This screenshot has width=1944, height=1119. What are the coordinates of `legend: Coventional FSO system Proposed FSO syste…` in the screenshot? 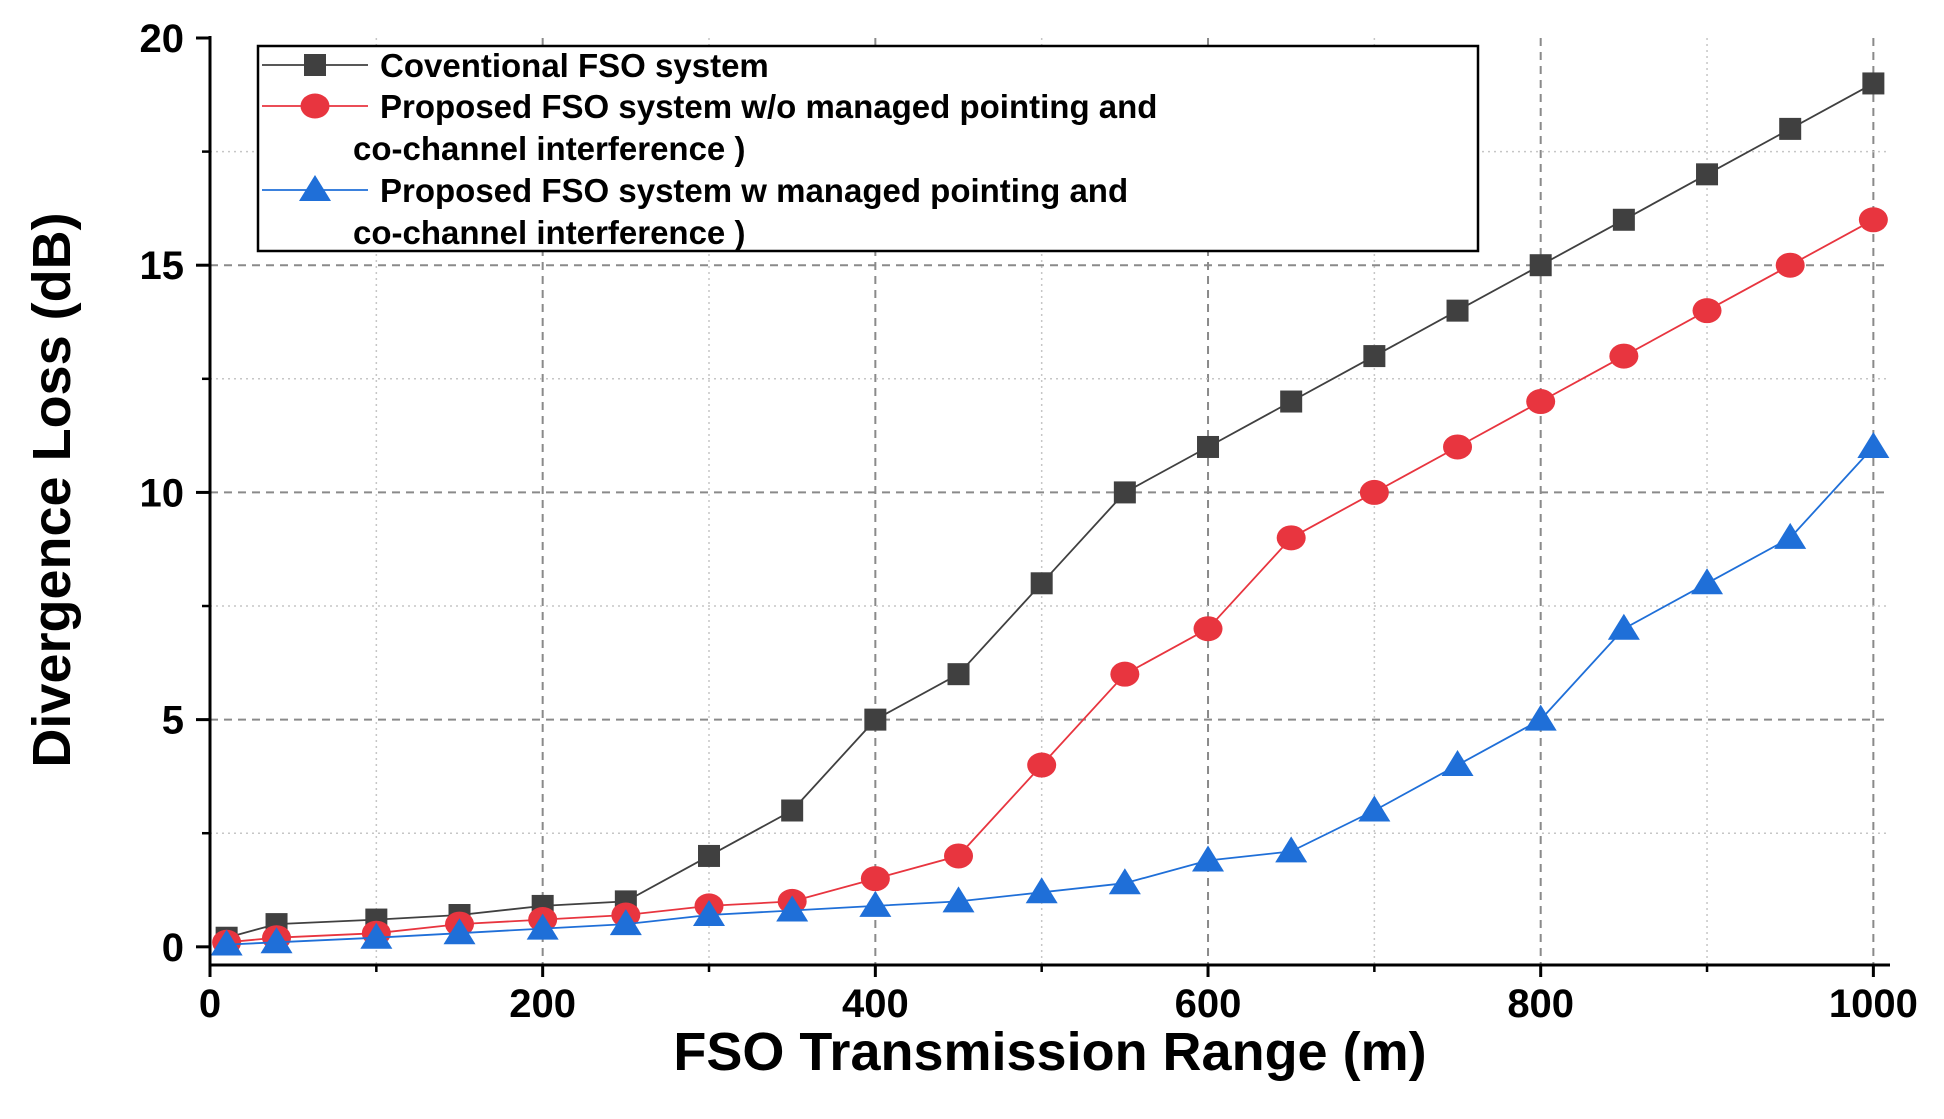 It's located at (868, 148).